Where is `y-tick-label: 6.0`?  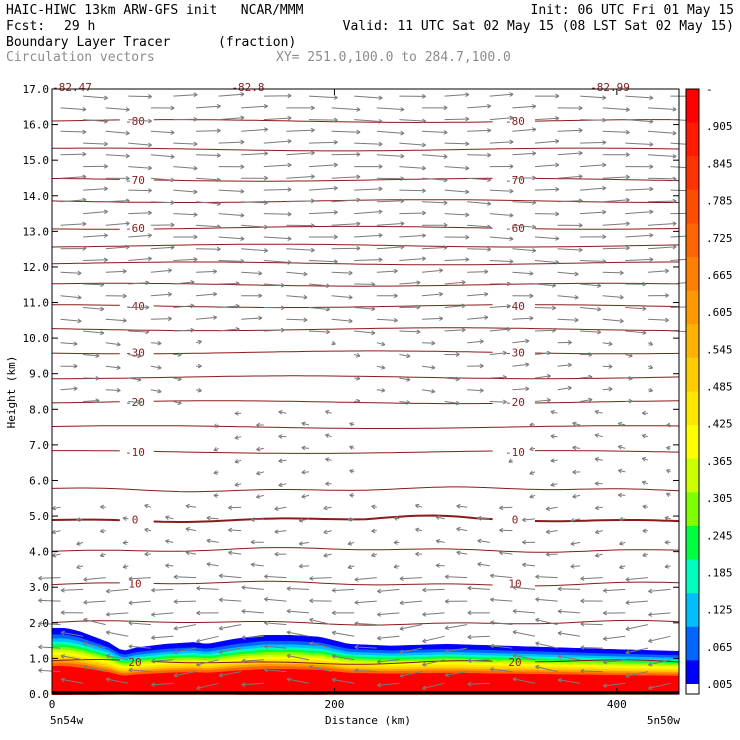
y-tick-label: 6.0 is located at coordinates (39, 480).